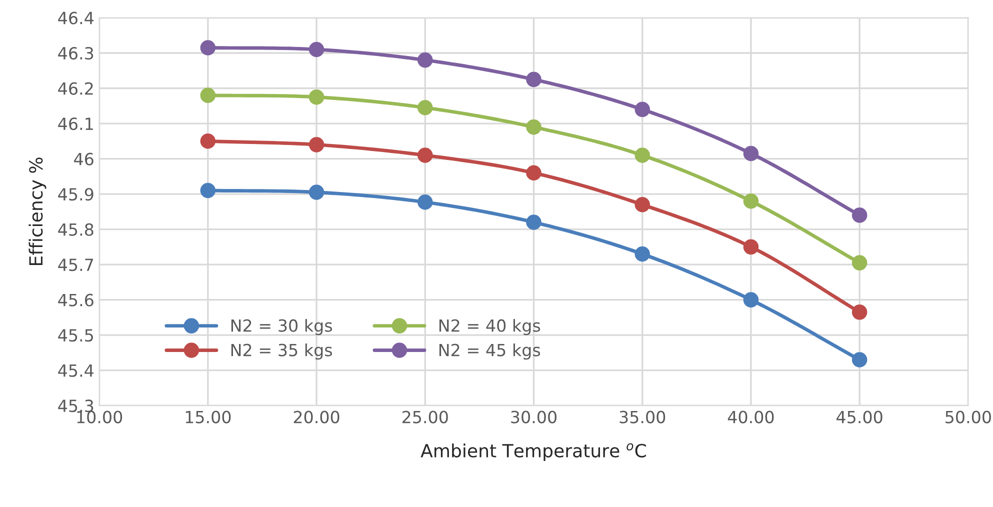  What do you see at coordinates (489, 327) in the screenshot?
I see `legend-label: N2 = 40 kgs` at bounding box center [489, 327].